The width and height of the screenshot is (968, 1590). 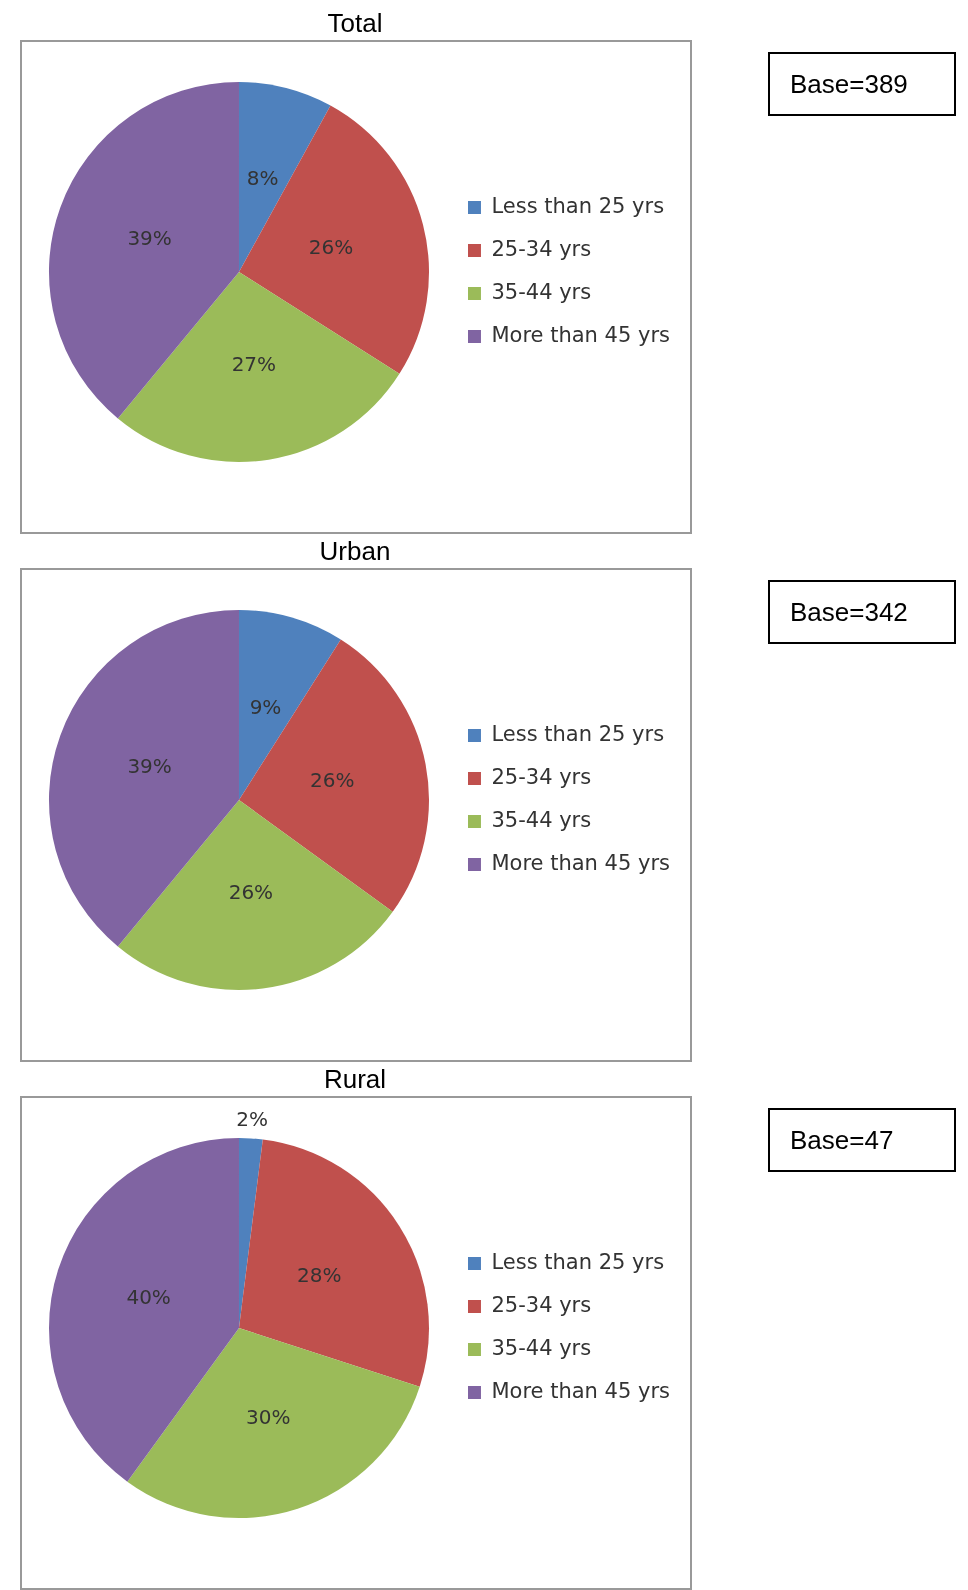 What do you see at coordinates (355, 1079) in the screenshot?
I see `chart-title: Rural` at bounding box center [355, 1079].